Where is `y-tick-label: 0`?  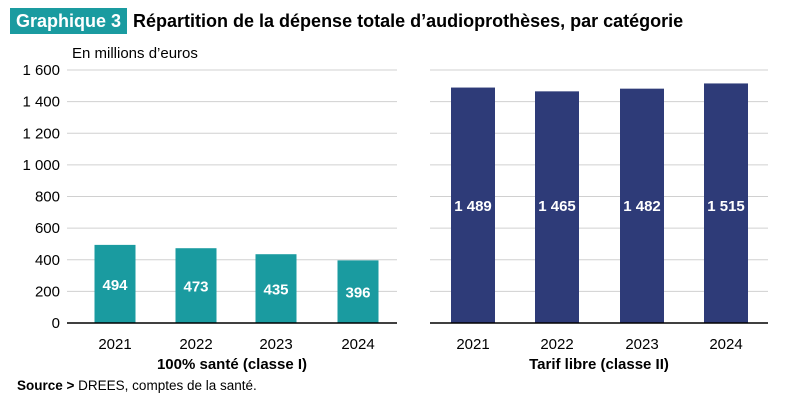 y-tick-label: 0 is located at coordinates (56, 323).